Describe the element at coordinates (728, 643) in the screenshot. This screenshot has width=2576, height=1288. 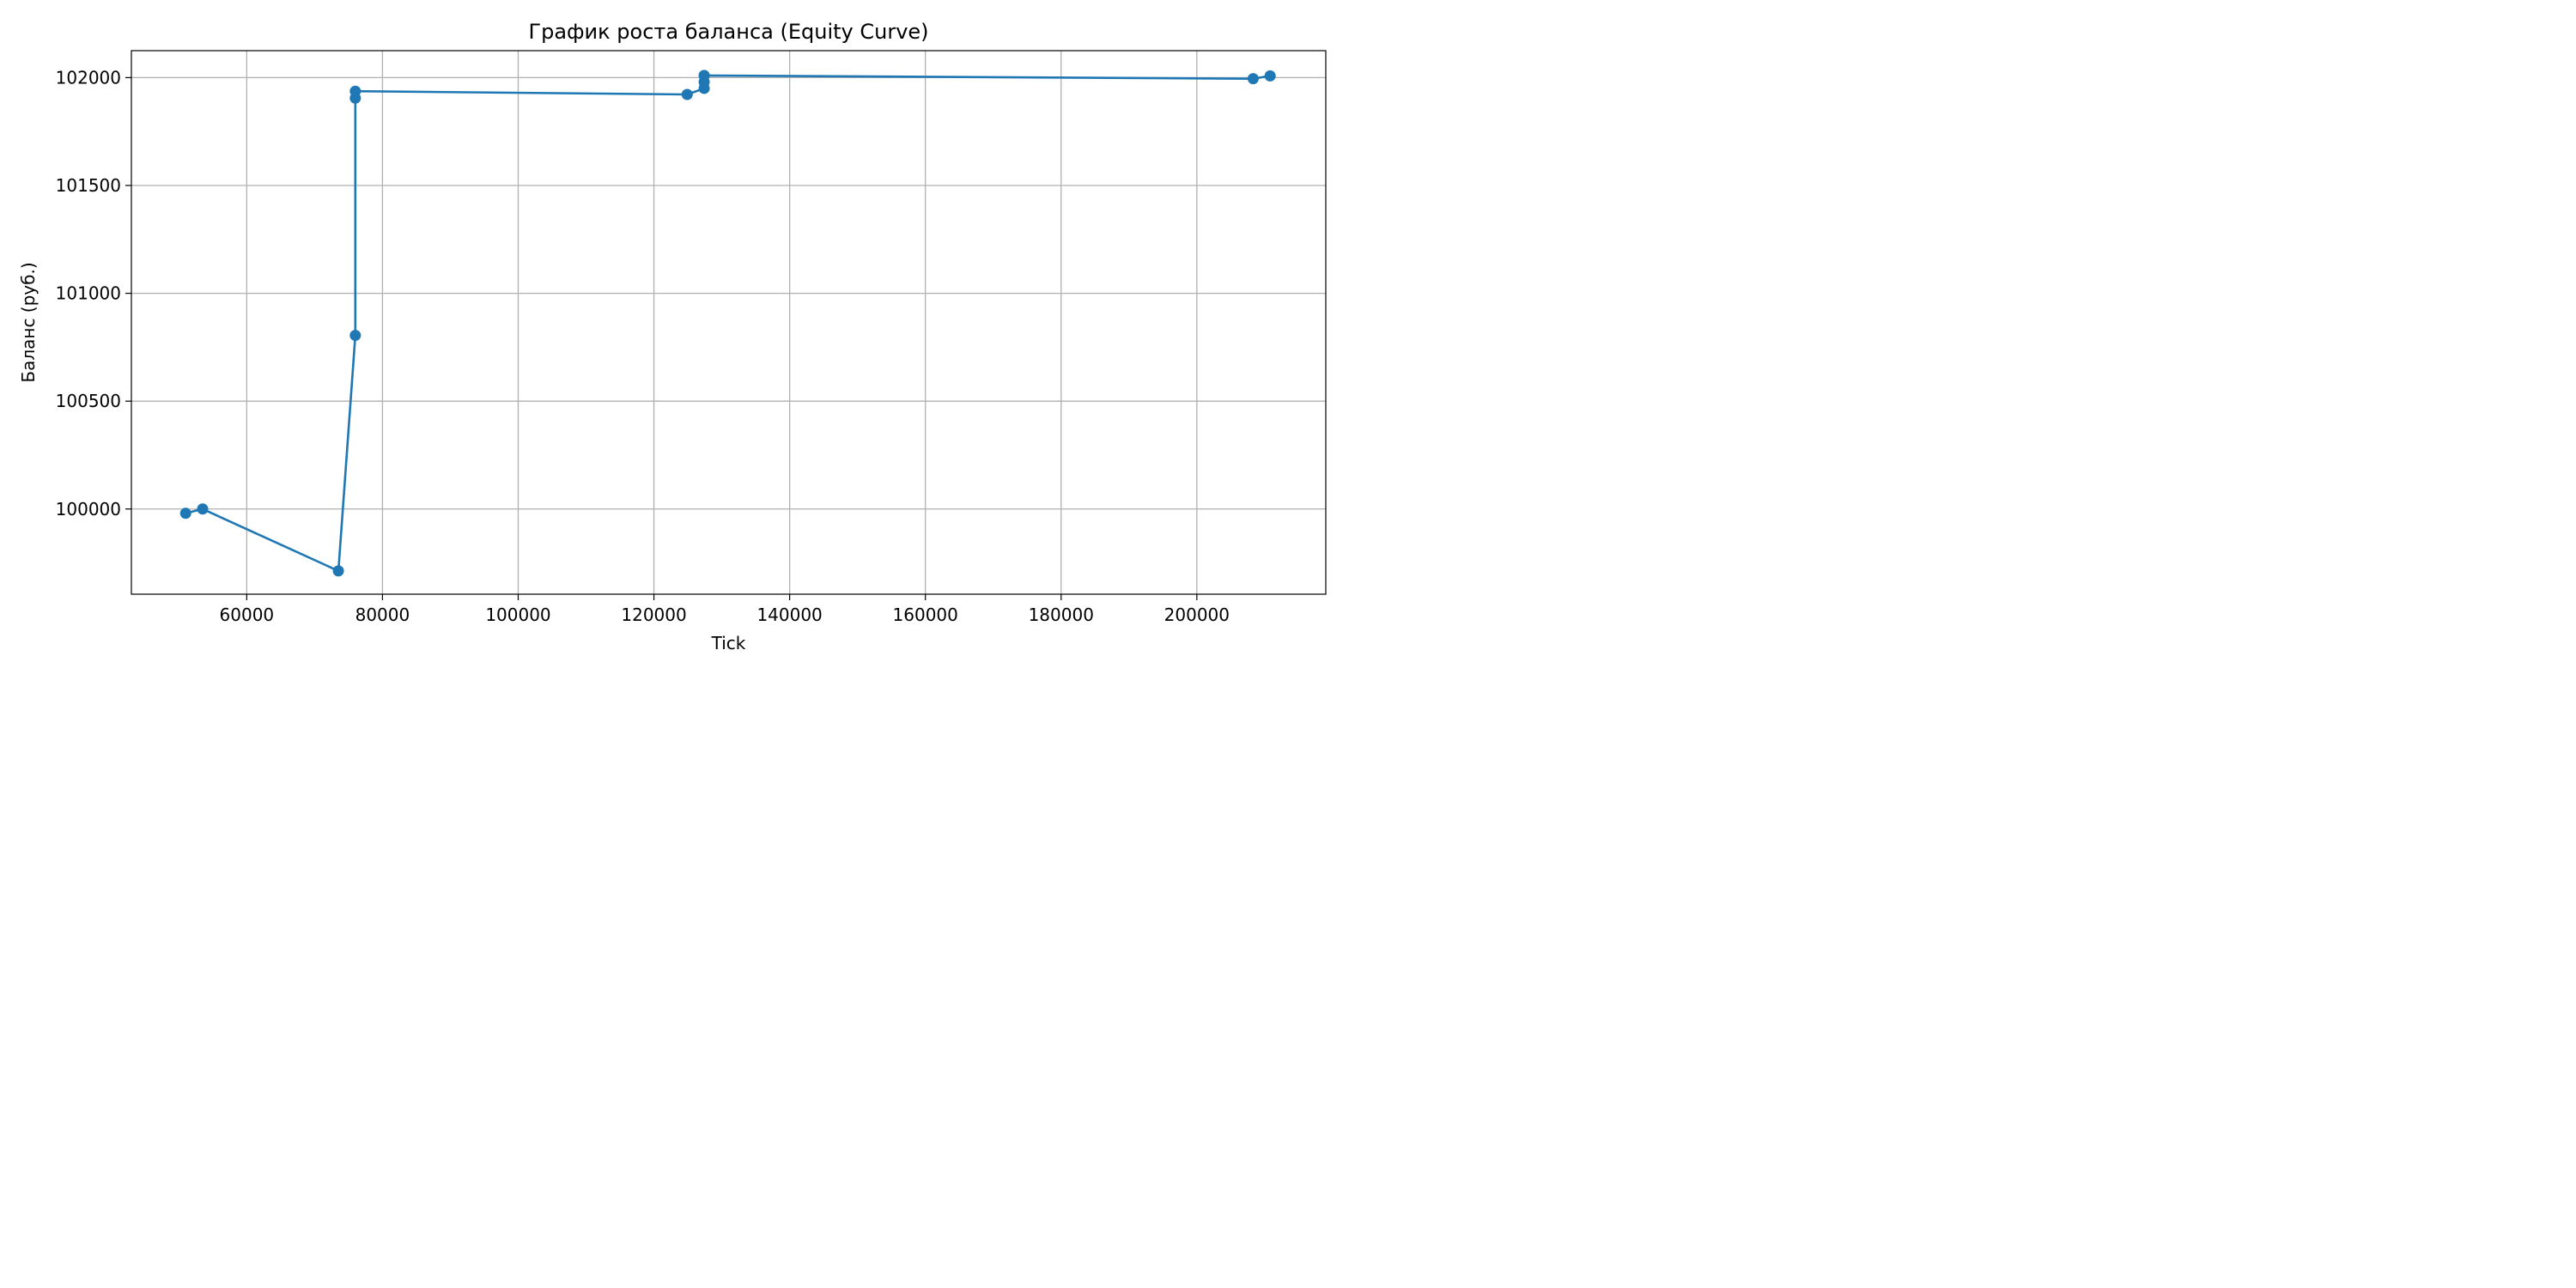
I see `x-axis-label: Tick` at that location.